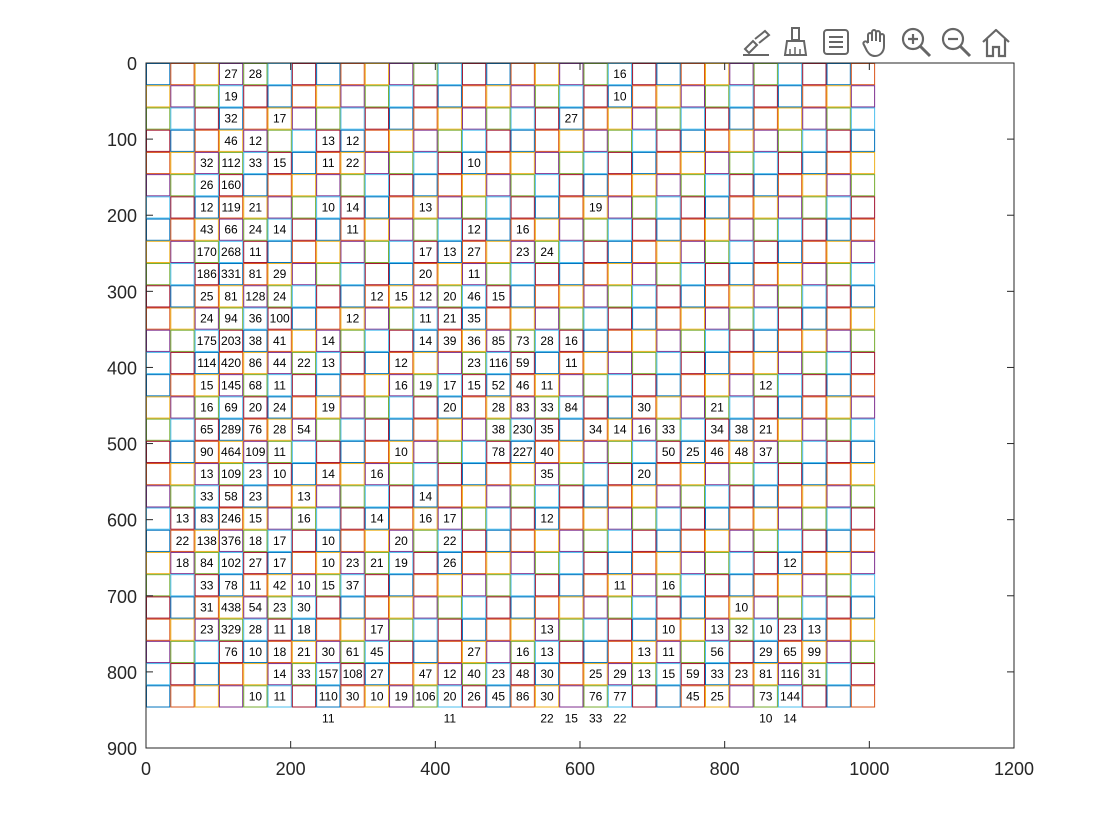 This screenshot has height=840, width=1120. I want to click on cell-value-label: 58, so click(231, 496).